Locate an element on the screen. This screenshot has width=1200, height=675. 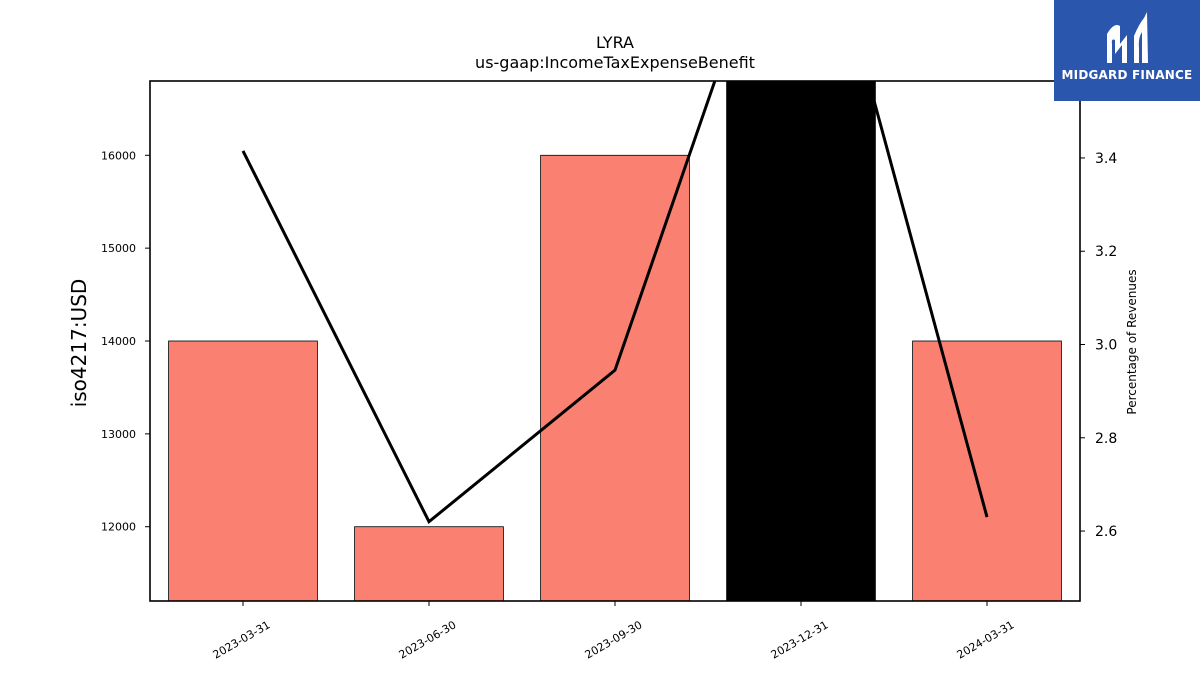
x-tick-label: 2023-09-30 is located at coordinates (614, 639).